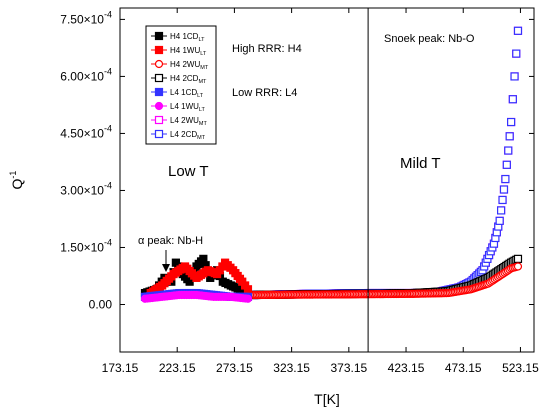 Image resolution: width=542 pixels, height=412 pixels. I want to click on y-tick-label: 3.00×10⁻⁴, so click(86, 188).